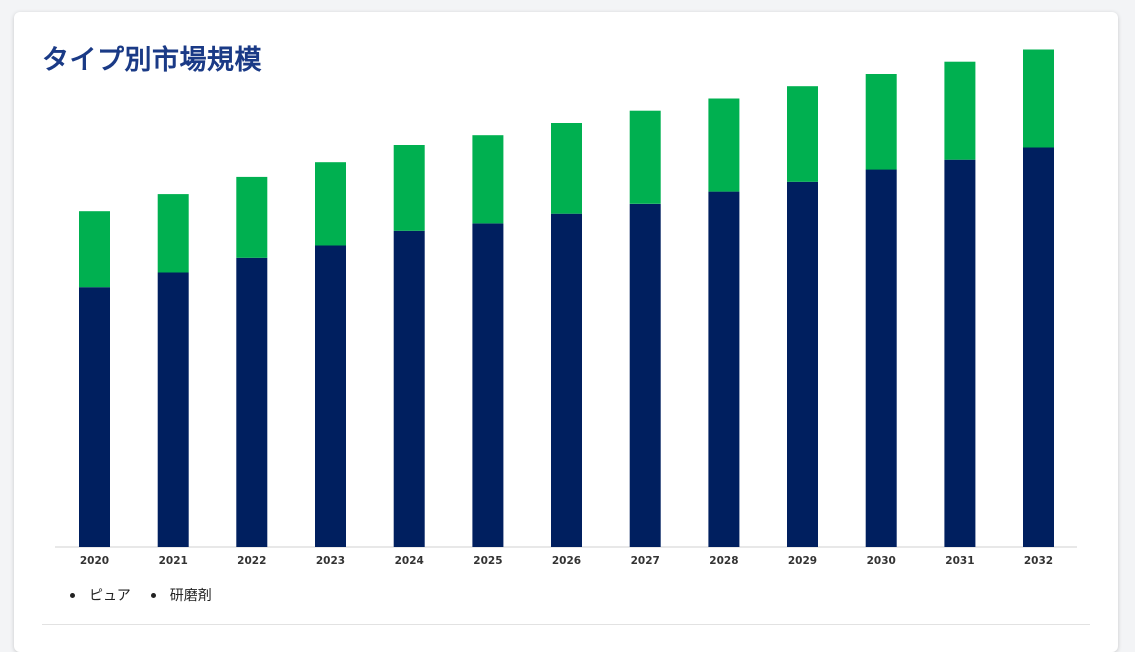  Describe the element at coordinates (152, 60) in the screenshot. I see `chart-title: タイプ別市場規模` at that location.